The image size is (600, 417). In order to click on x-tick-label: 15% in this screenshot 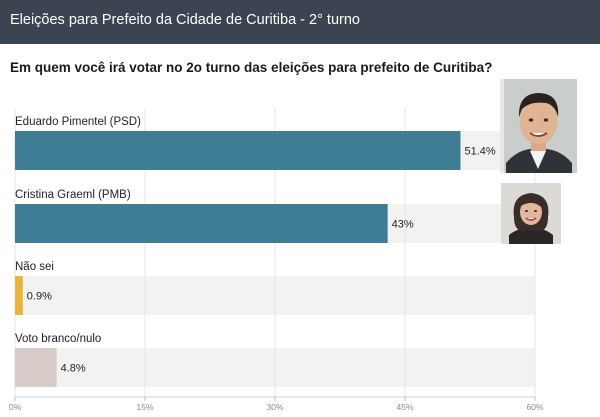, I will do `click(144, 407)`.